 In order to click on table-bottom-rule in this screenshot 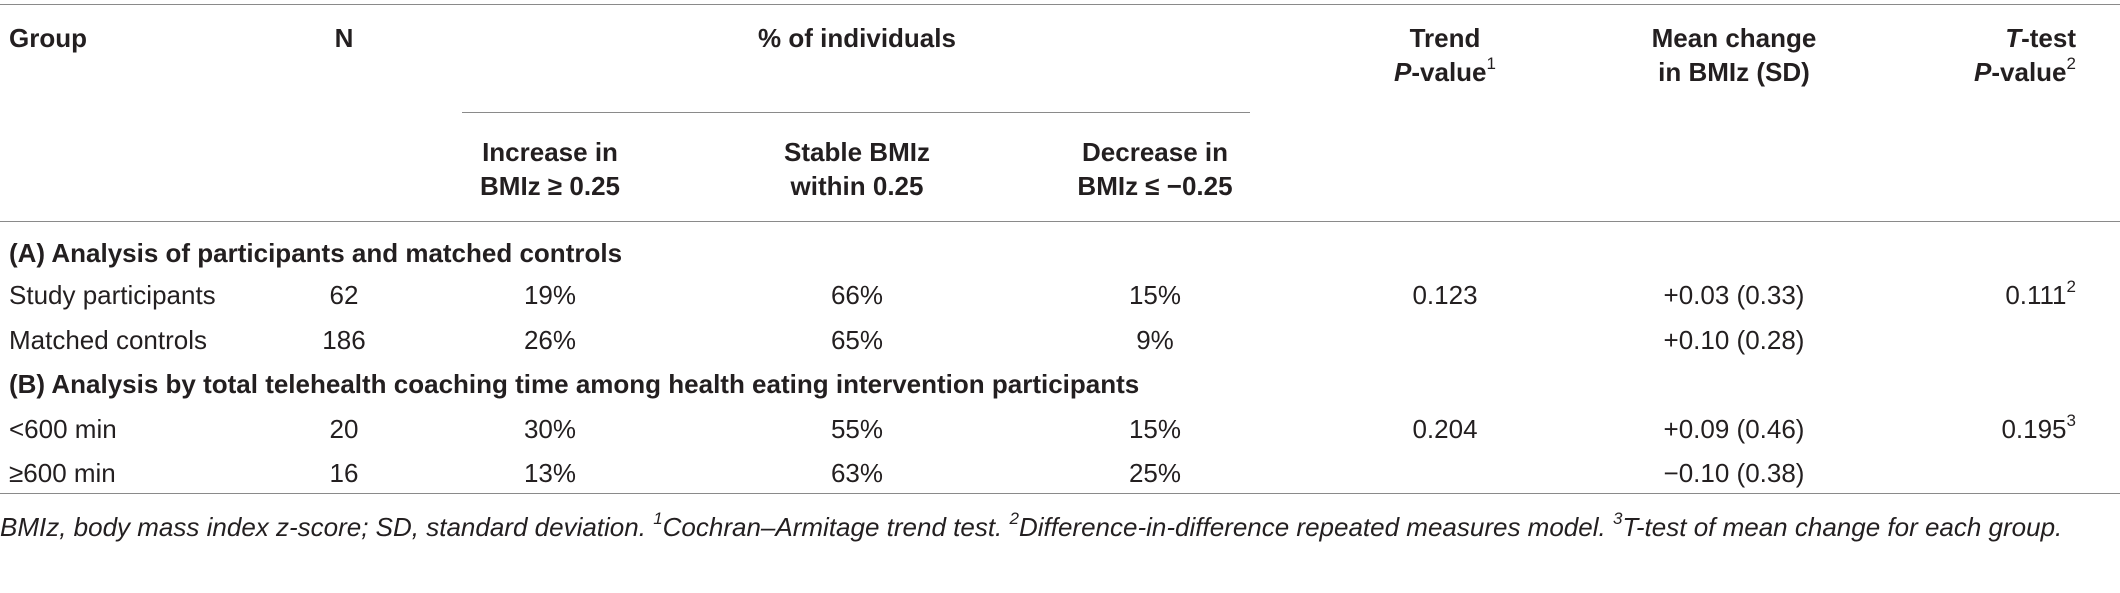, I will do `click(1060, 493)`.